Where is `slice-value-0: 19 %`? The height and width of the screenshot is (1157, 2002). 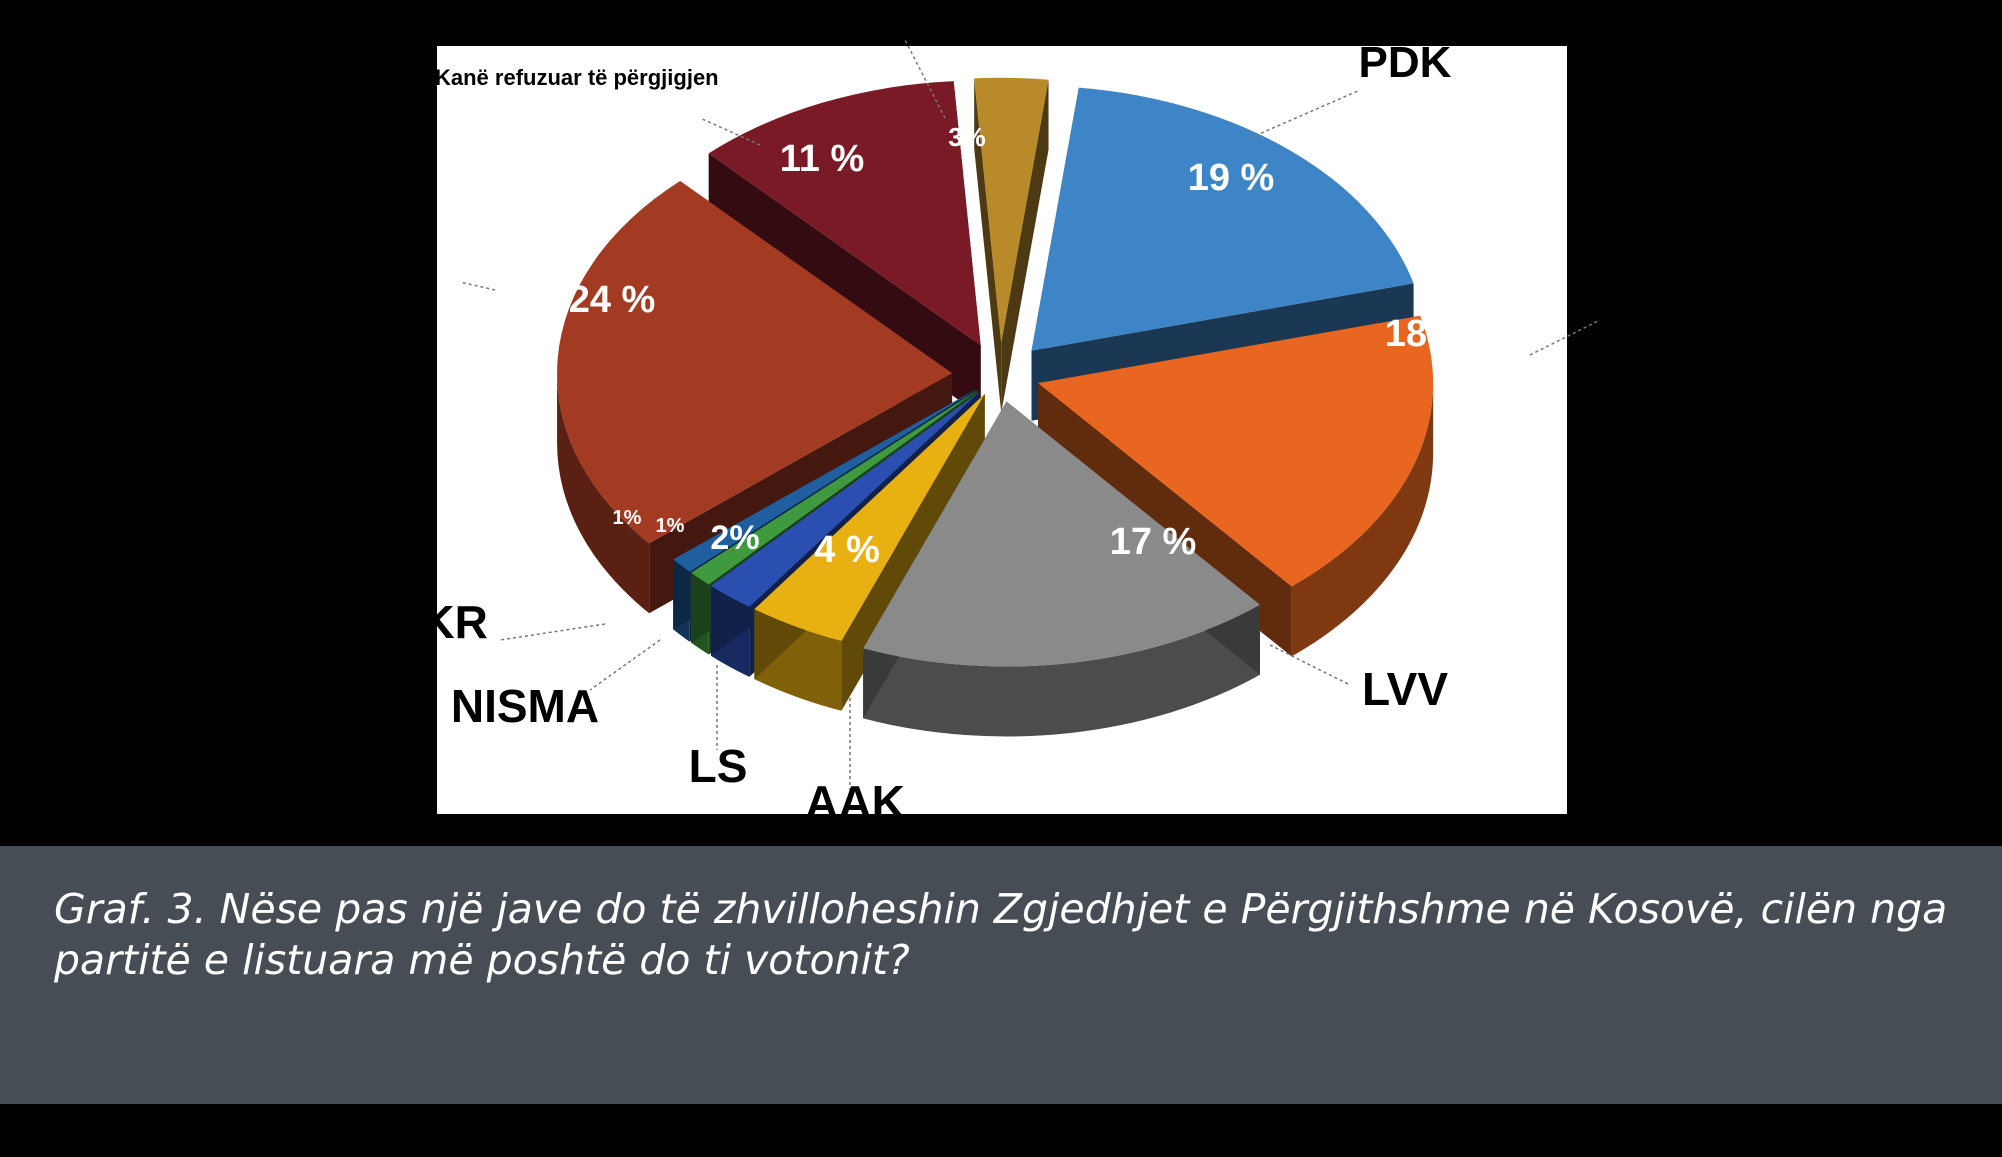
slice-value-0: 19 % is located at coordinates (1231, 178).